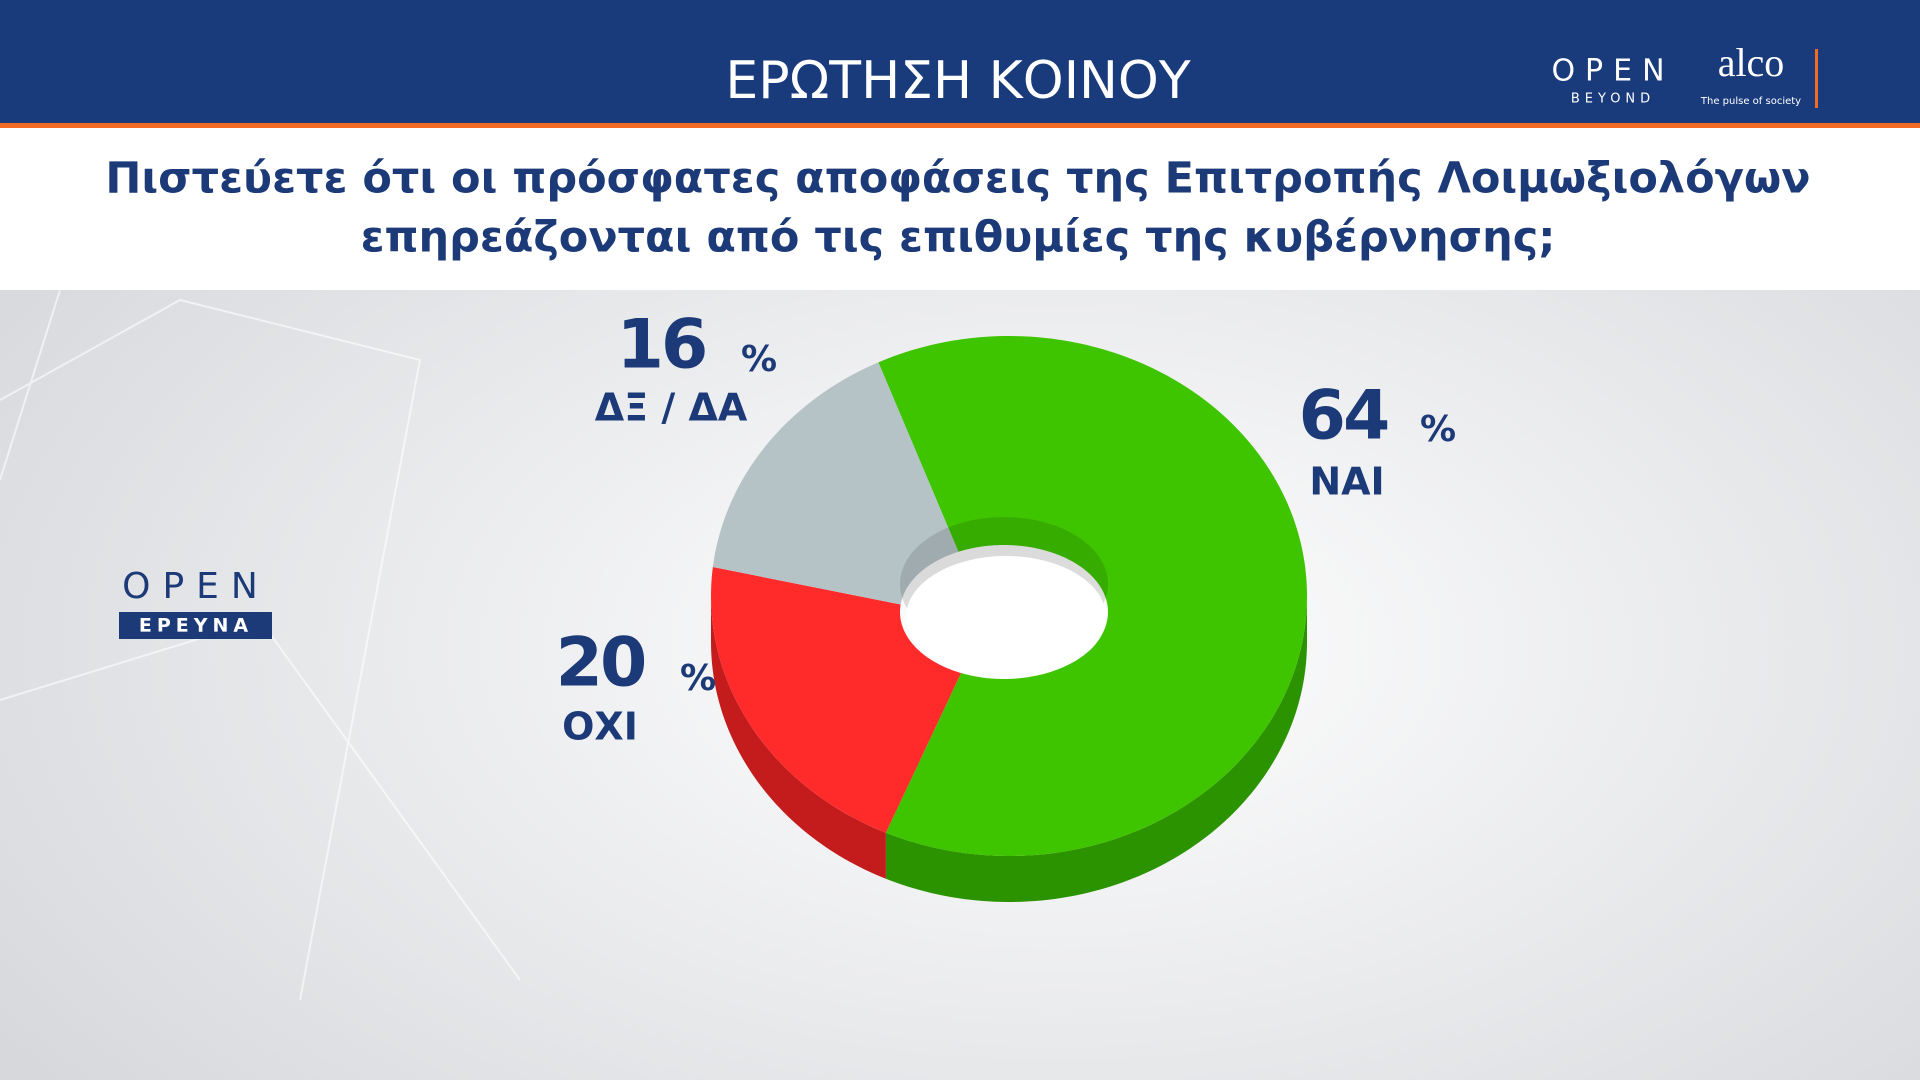 This screenshot has height=1080, width=1920. What do you see at coordinates (960, 125) in the screenshot?
I see `header-accent` at bounding box center [960, 125].